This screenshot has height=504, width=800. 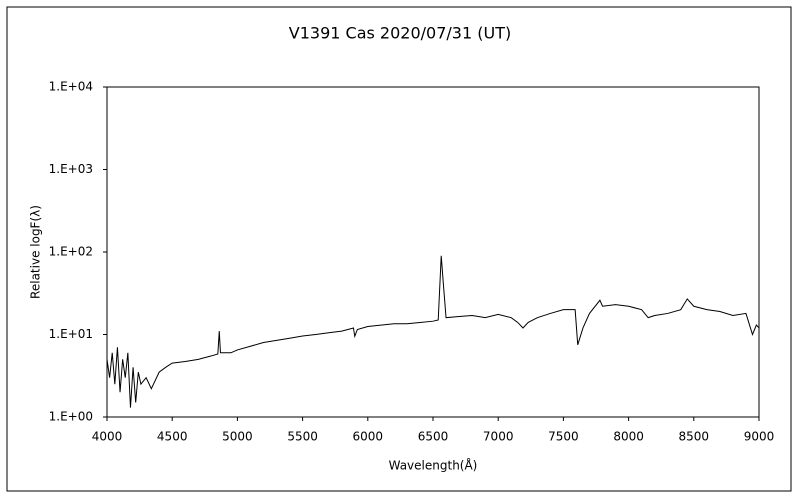 What do you see at coordinates (71, 417) in the screenshot?
I see `y-tick-label: 1.E+00` at bounding box center [71, 417].